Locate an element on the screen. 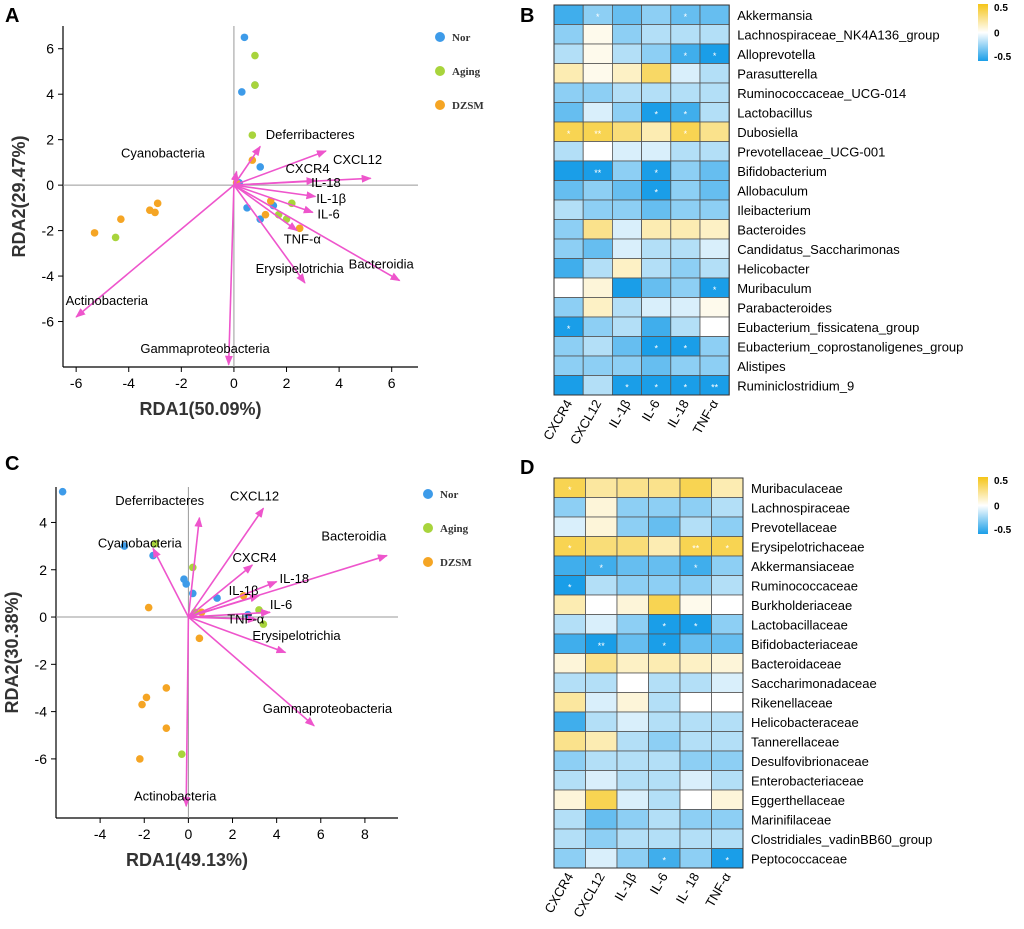 The height and width of the screenshot is (929, 1024). arrow-label: Bacteroidia is located at coordinates (354, 536).